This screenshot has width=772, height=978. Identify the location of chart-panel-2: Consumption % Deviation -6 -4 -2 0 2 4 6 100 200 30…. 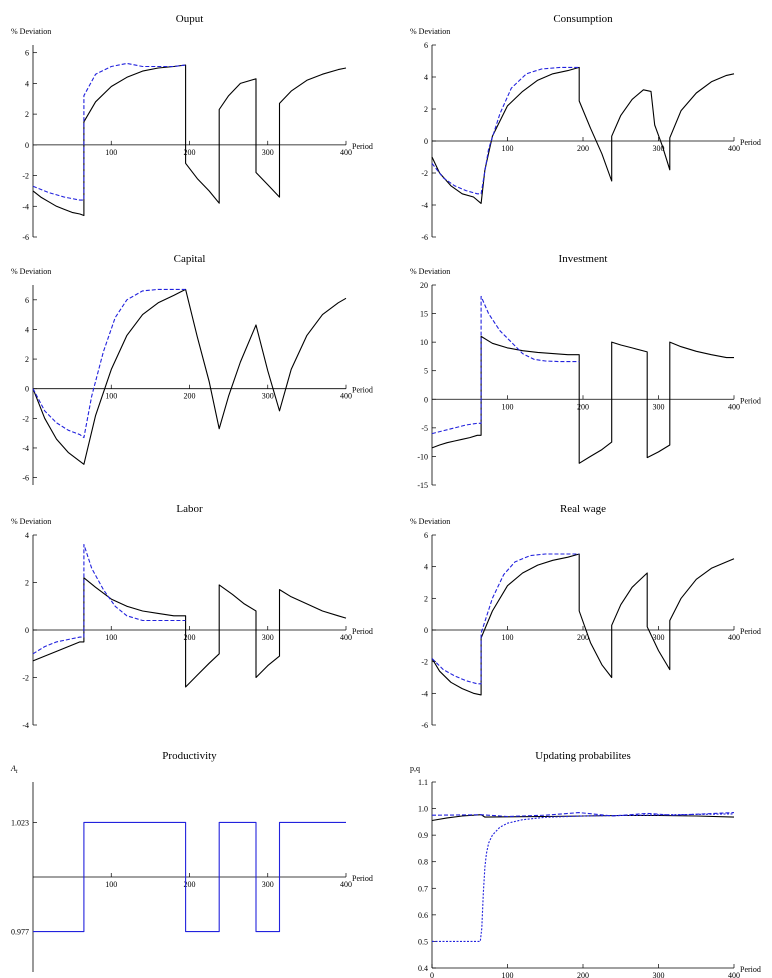
(585, 127).